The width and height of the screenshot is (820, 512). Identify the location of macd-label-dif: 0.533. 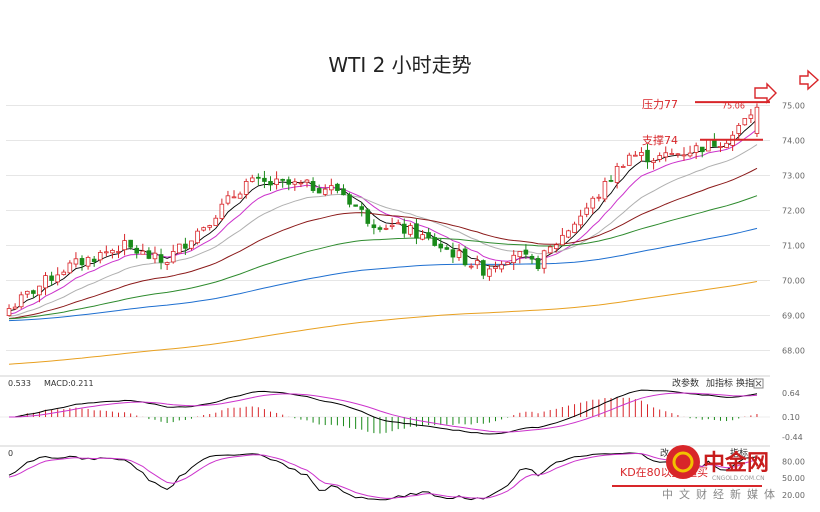
(19, 383).